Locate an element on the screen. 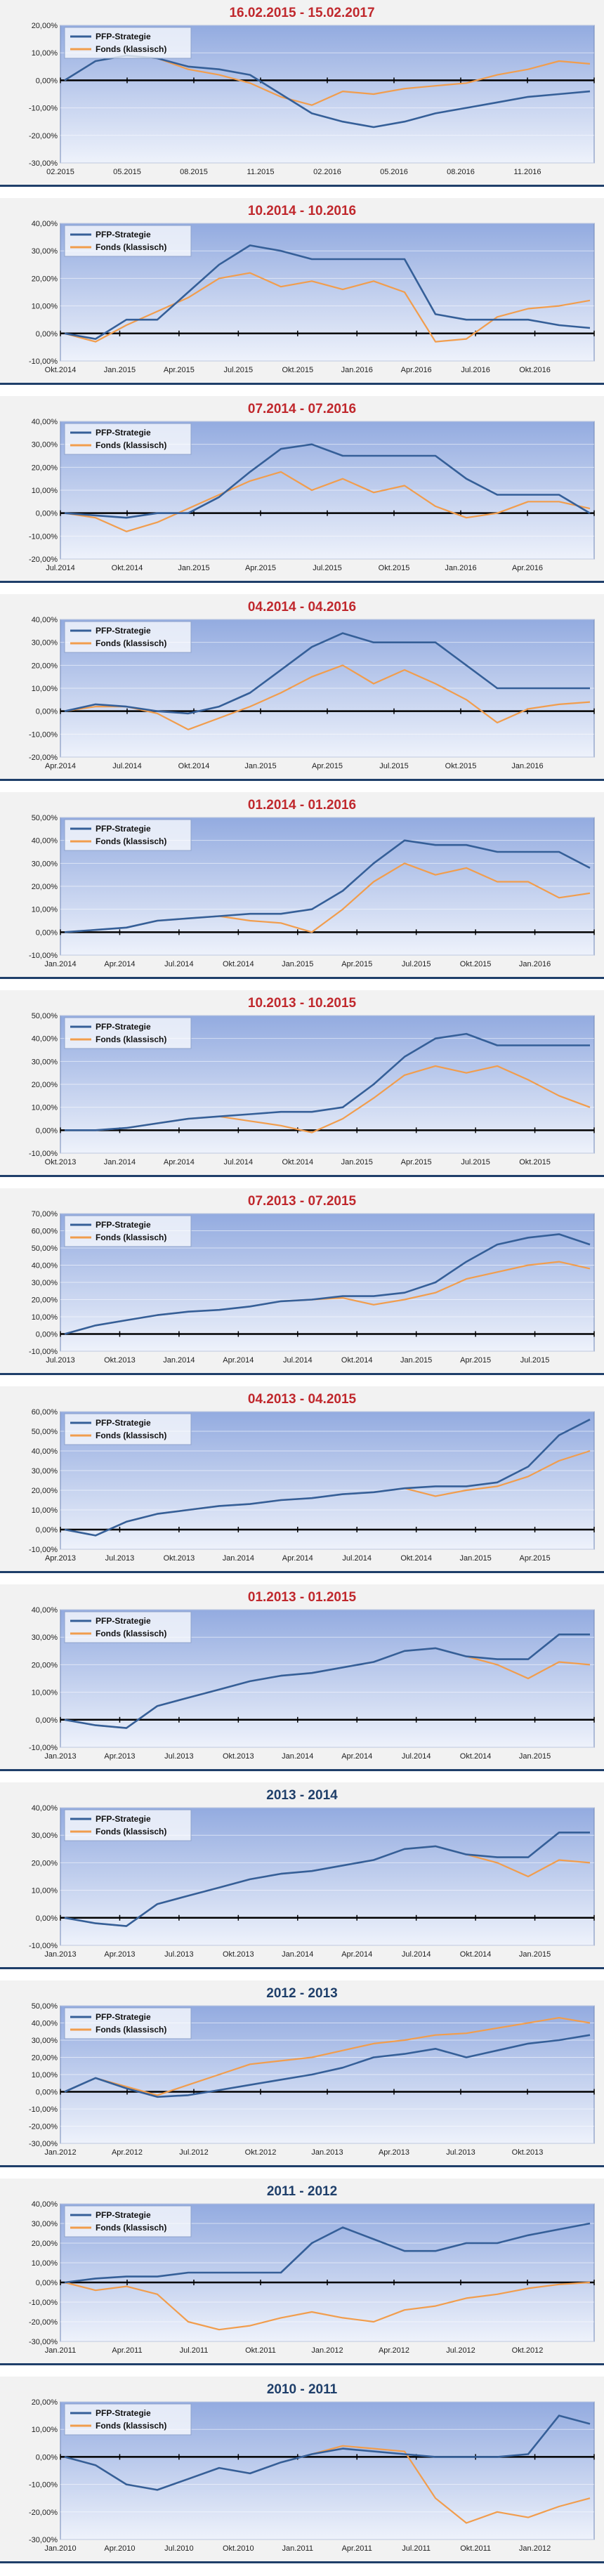 This screenshot has width=604, height=2576. x-tick-label: Jan.2012 is located at coordinates (60, 2152).